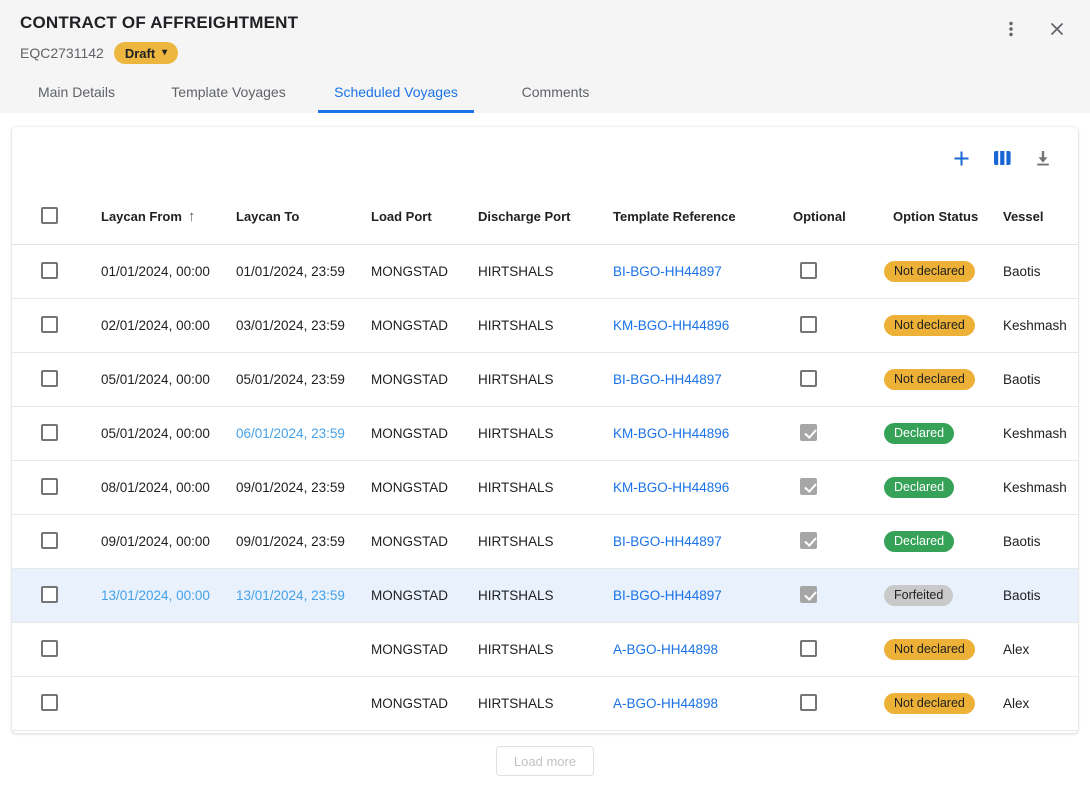 This screenshot has height=785, width=1090. I want to click on status-dropdown-button: Draft ▾, so click(146, 53).